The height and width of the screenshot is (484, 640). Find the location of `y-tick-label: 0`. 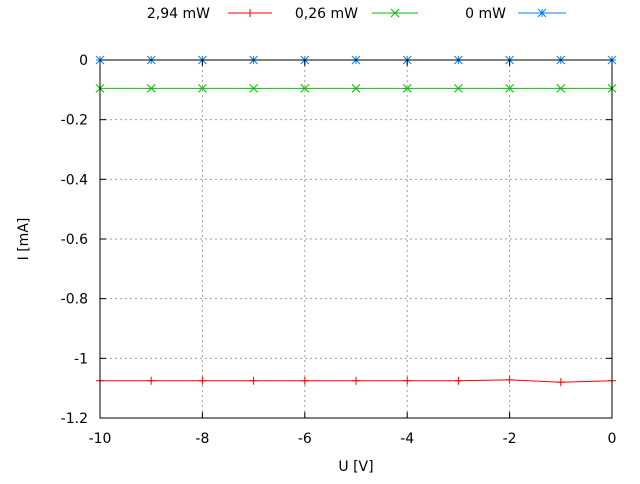

y-tick-label: 0 is located at coordinates (83, 61).